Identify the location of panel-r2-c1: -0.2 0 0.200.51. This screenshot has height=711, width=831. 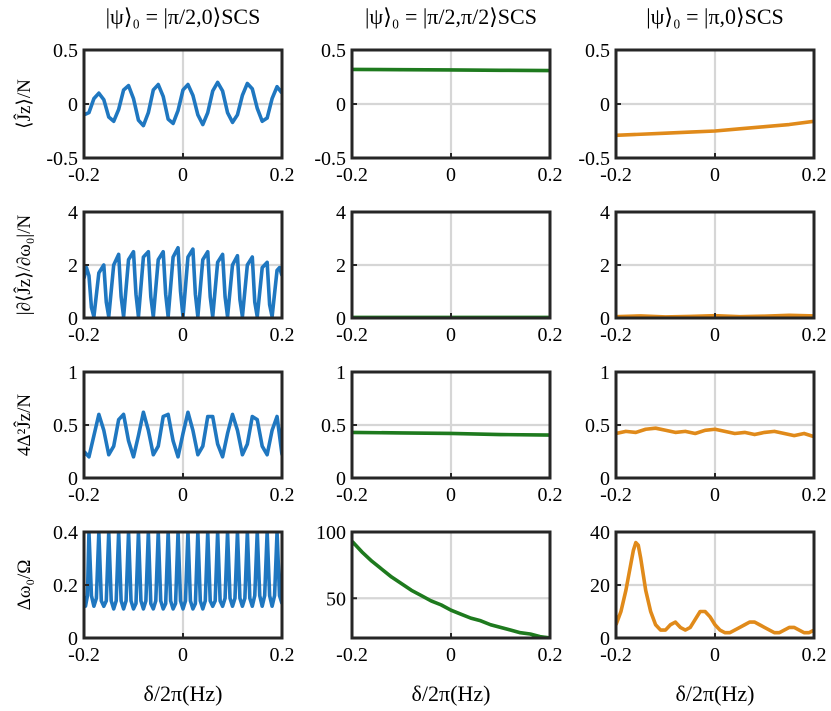
(442, 434).